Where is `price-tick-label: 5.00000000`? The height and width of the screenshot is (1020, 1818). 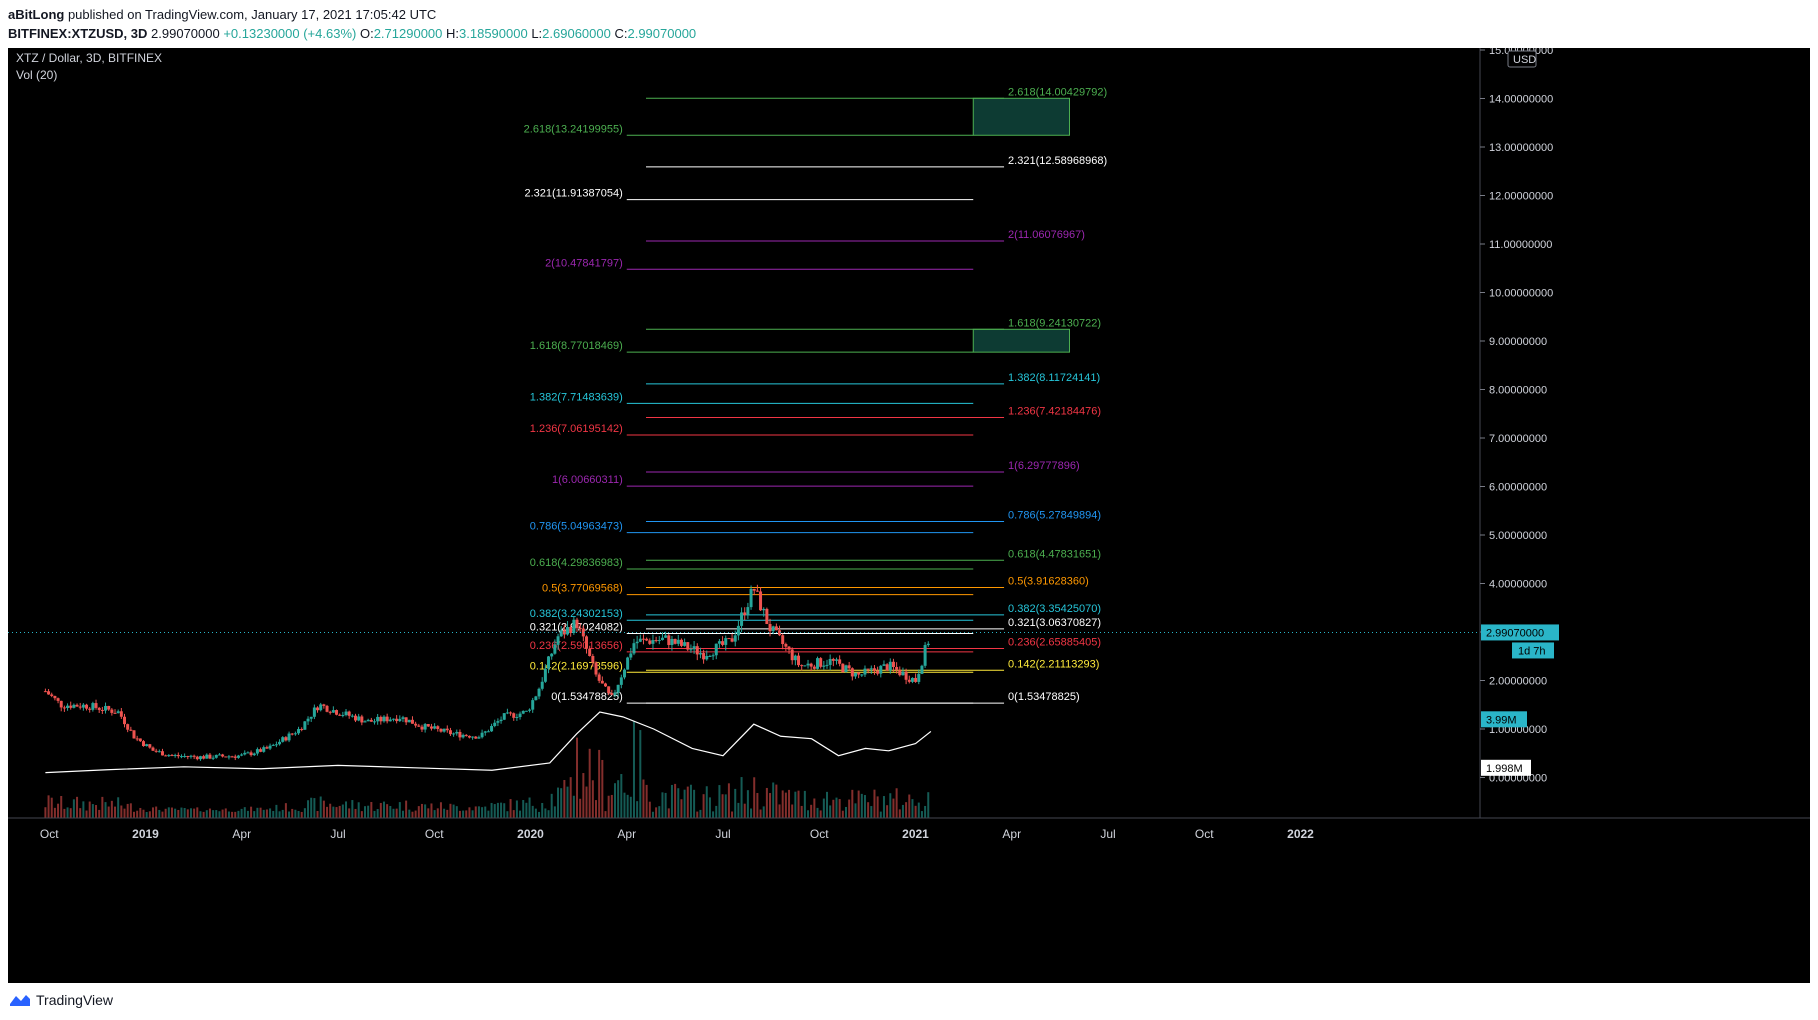
price-tick-label: 5.00000000 is located at coordinates (1518, 536).